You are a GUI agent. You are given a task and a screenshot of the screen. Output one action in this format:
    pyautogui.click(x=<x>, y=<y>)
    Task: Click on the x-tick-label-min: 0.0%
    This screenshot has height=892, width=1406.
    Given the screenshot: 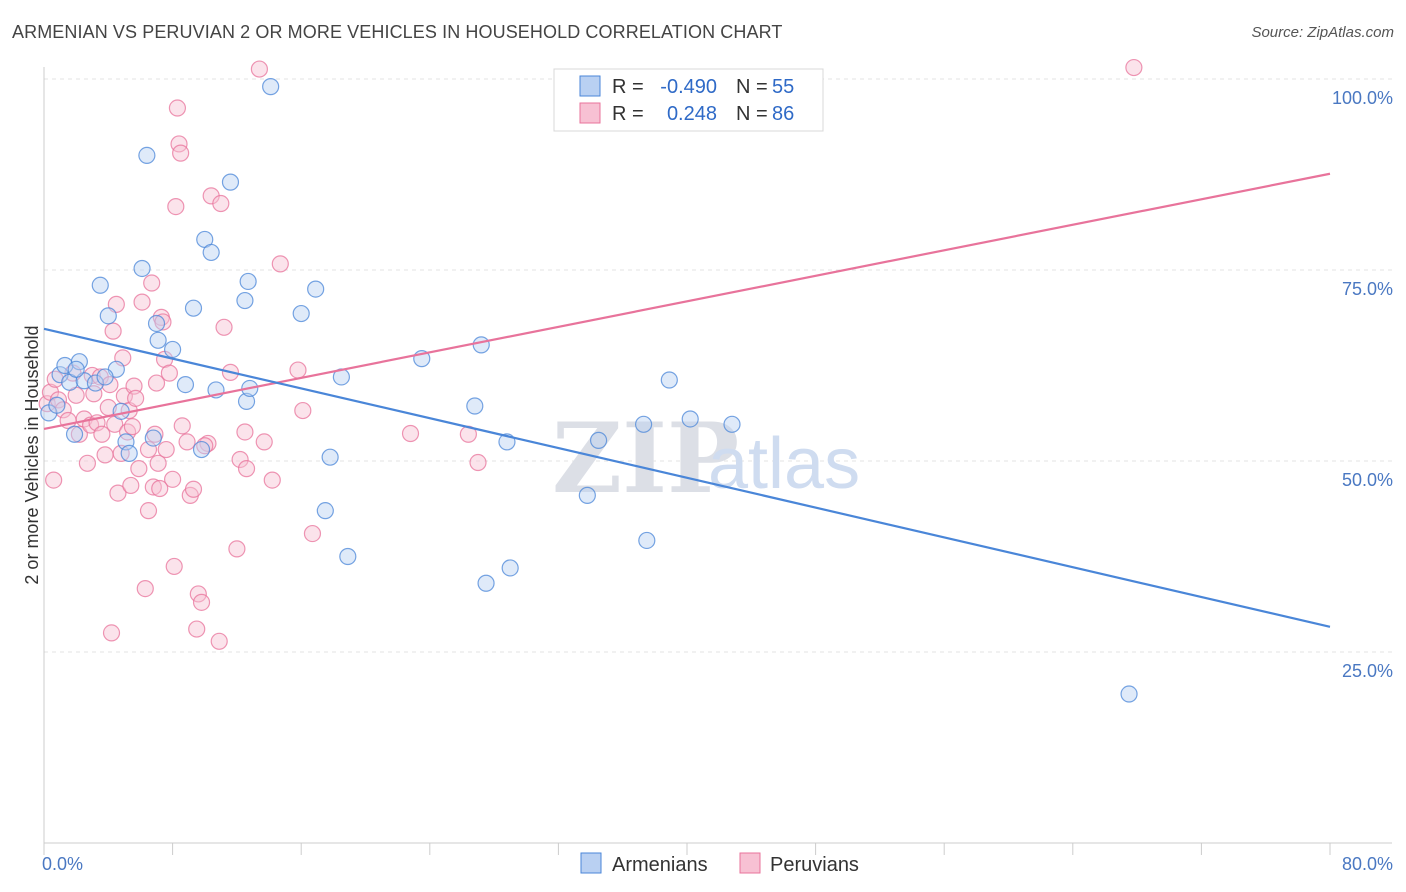 What is the action you would take?
    pyautogui.click(x=62, y=864)
    